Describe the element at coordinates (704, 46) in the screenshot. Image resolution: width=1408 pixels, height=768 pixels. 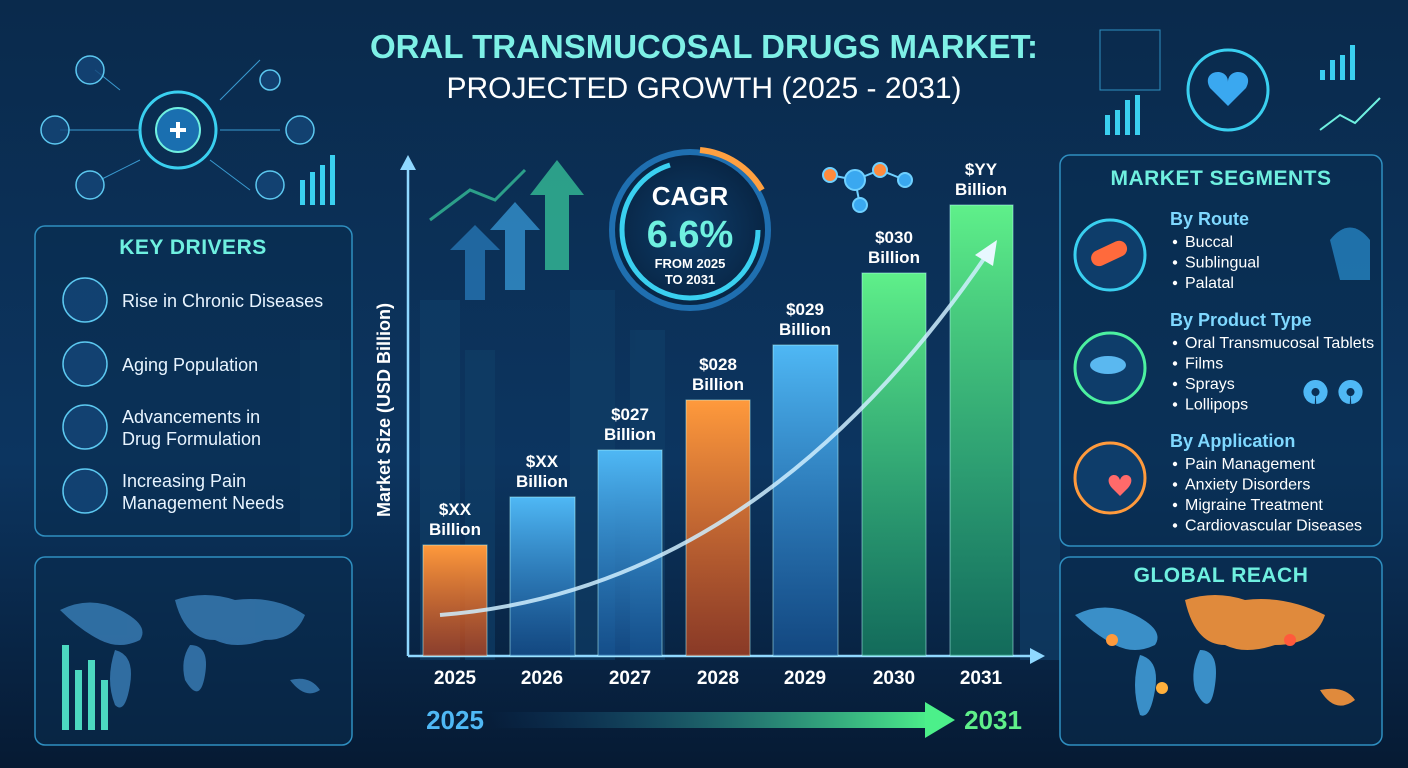
I see `title: ORAL TRANSMUCOSAL DRUGS MARKET:` at that location.